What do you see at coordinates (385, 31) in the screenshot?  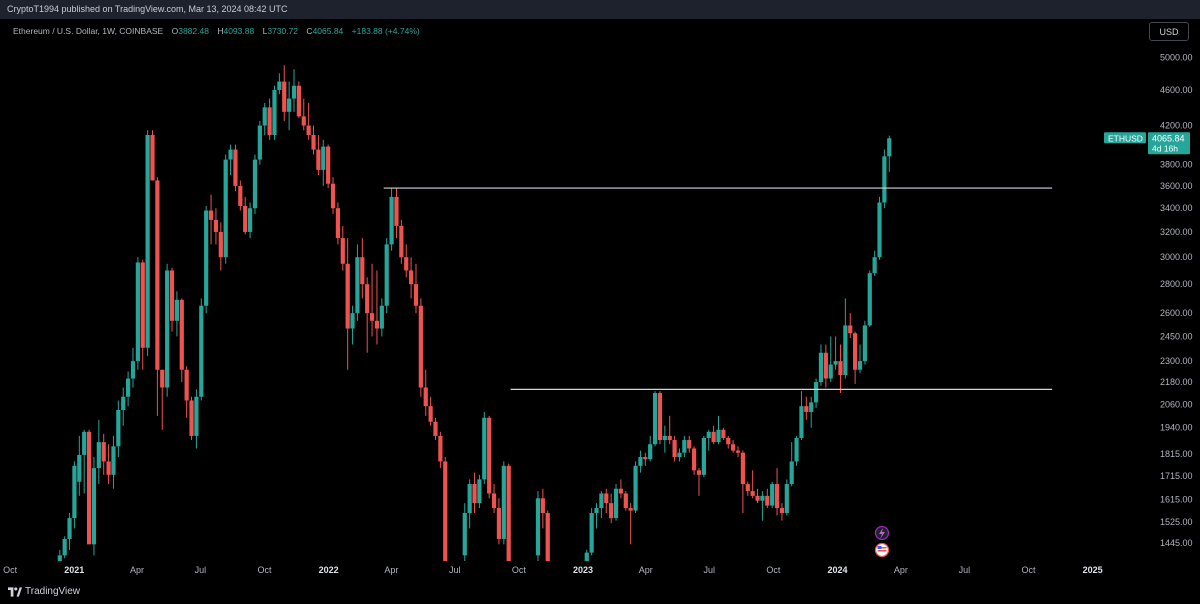 I see `change-value: +183.88 (+4.74%)` at bounding box center [385, 31].